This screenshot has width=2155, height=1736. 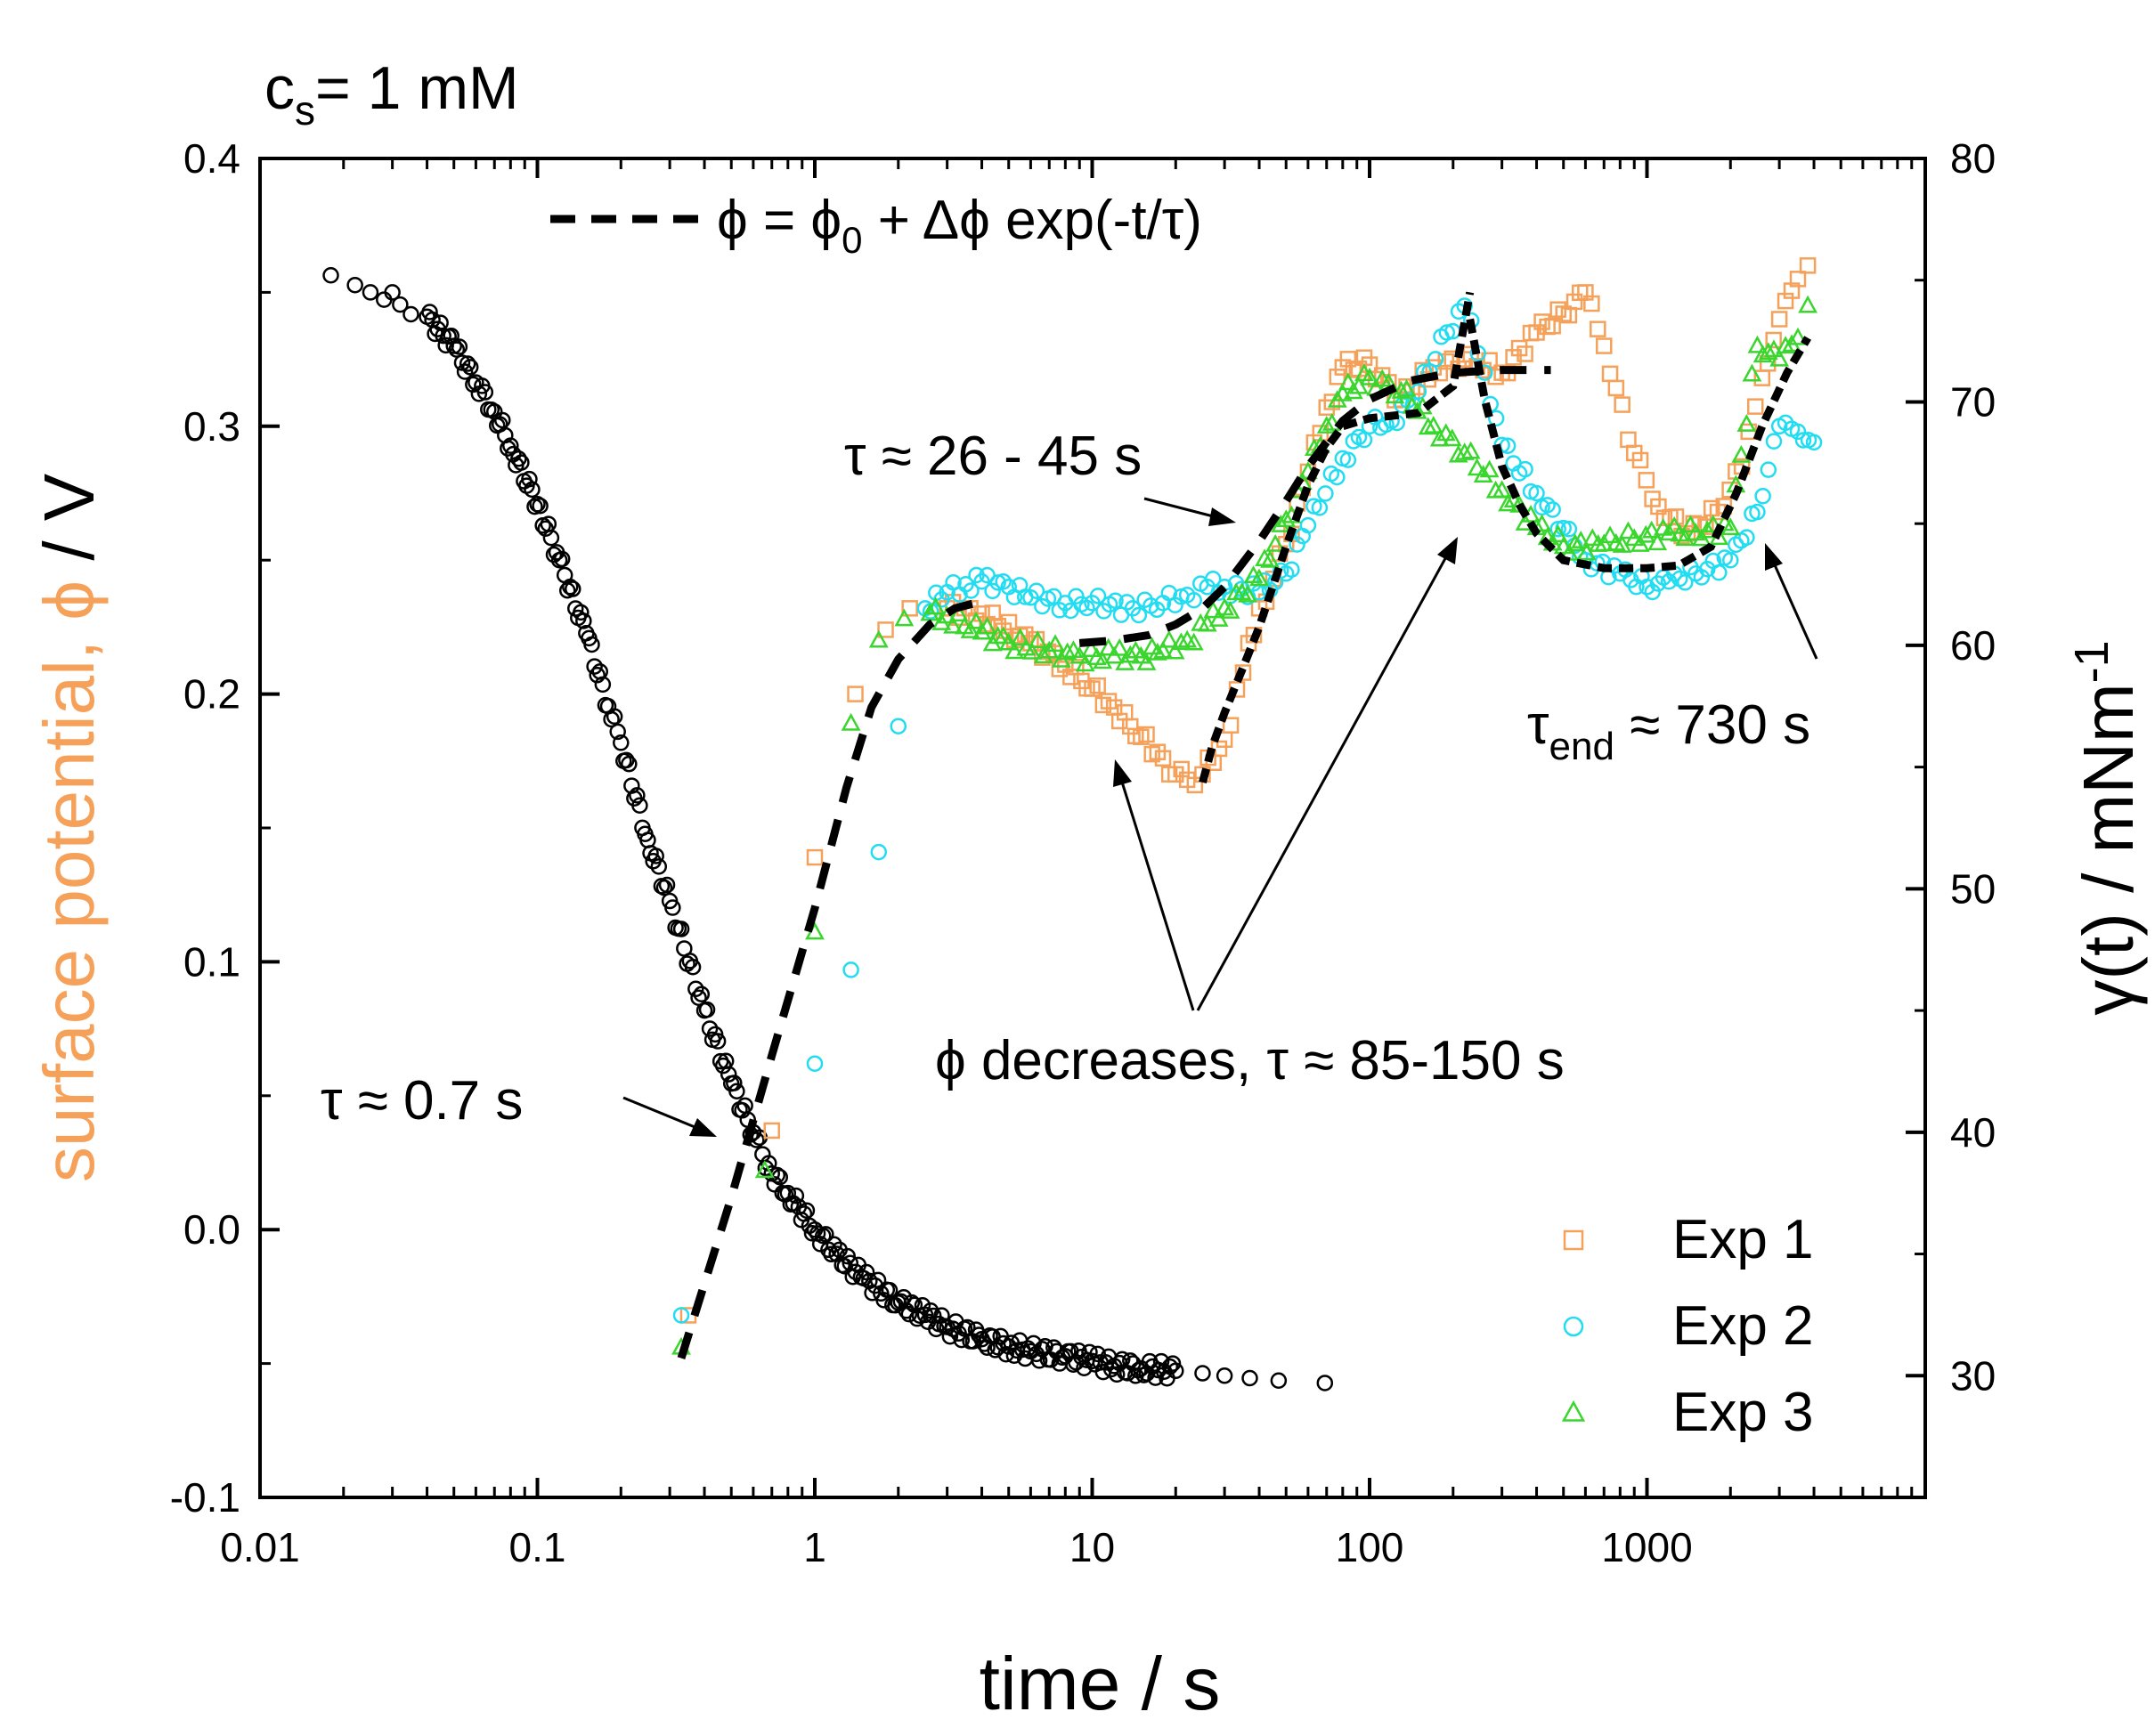 I want to click on -t--point-13, so click(x=443, y=336).